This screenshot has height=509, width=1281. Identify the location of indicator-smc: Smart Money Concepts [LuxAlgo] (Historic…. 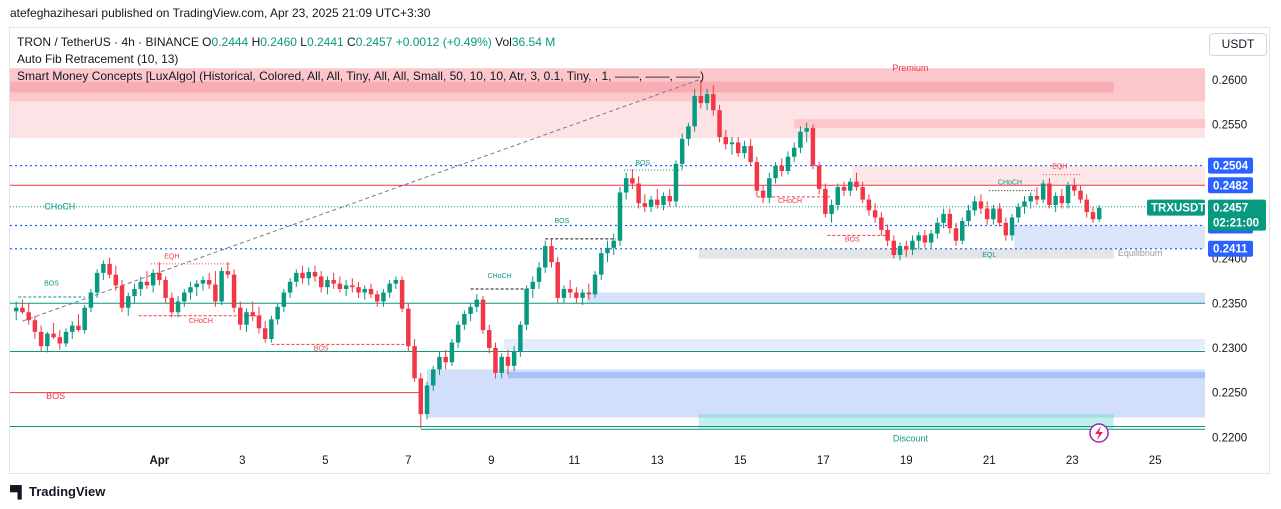
(361, 76).